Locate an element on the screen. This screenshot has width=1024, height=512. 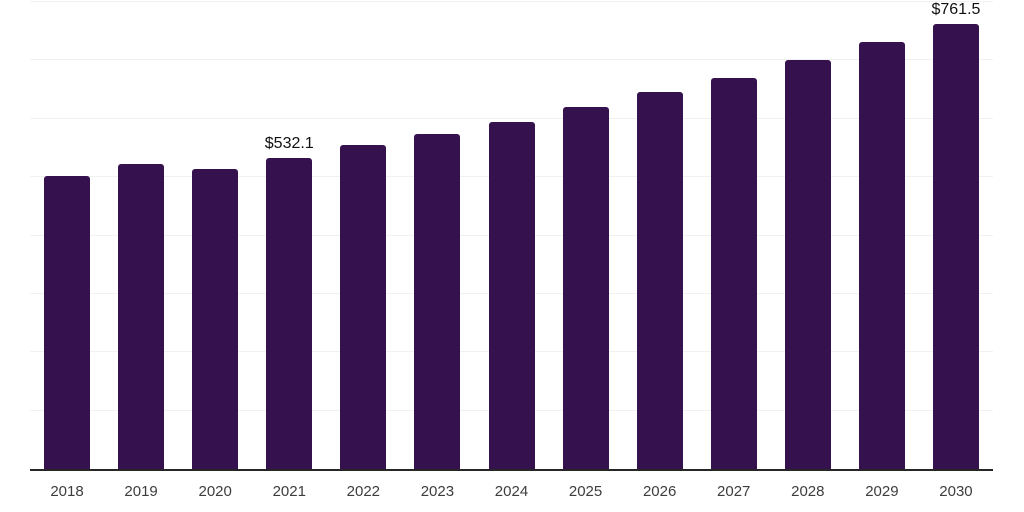
x-tick-2019: 2019 is located at coordinates (141, 491).